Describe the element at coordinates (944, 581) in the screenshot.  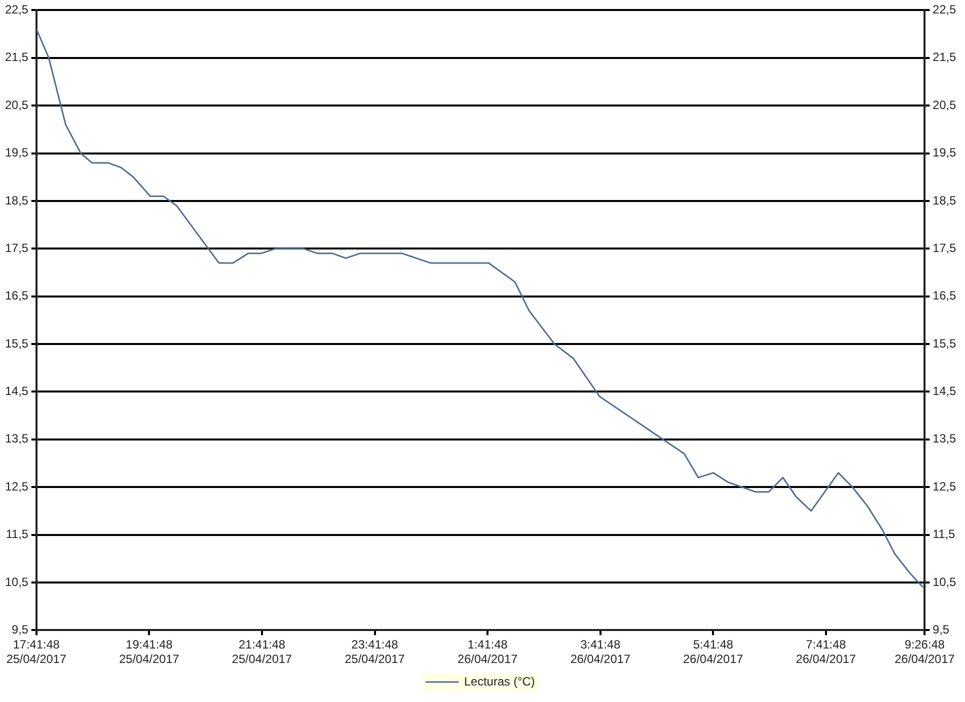
I see `y2-tick-label: 10,5` at that location.